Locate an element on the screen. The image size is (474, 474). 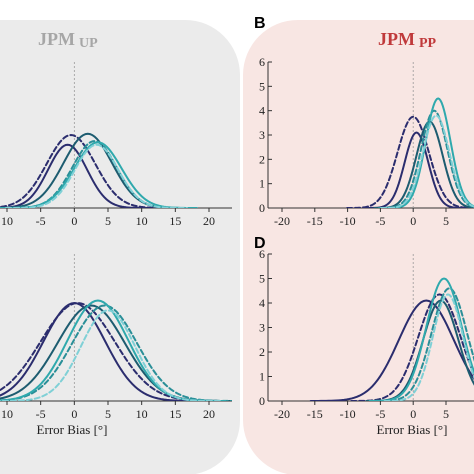
panel-label-d: D is located at coordinates (260, 243).